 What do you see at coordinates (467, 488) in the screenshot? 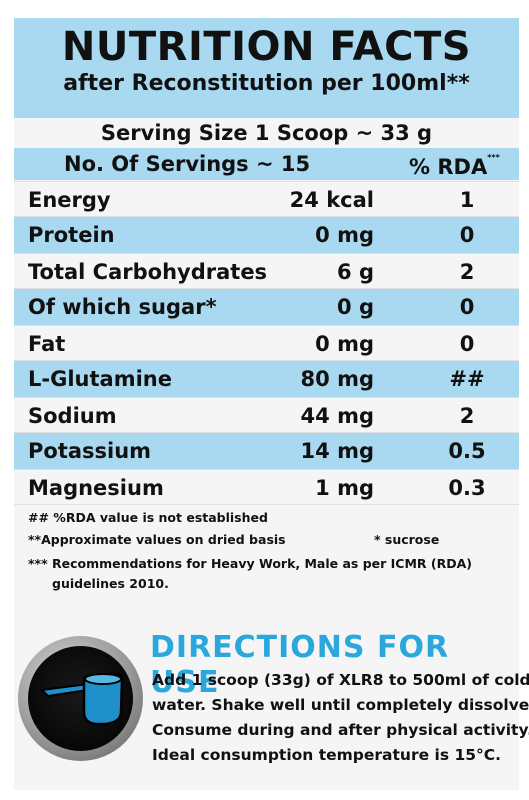
I see `nutrient-rda: 0.3` at bounding box center [467, 488].